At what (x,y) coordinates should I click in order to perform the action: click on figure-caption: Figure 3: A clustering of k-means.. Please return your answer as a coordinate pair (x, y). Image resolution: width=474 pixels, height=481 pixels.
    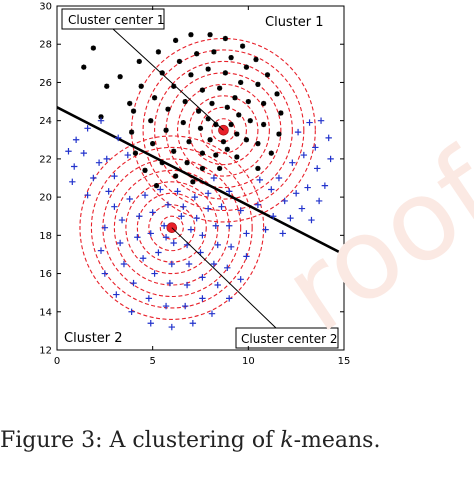
    Looking at the image, I should click on (237, 440).